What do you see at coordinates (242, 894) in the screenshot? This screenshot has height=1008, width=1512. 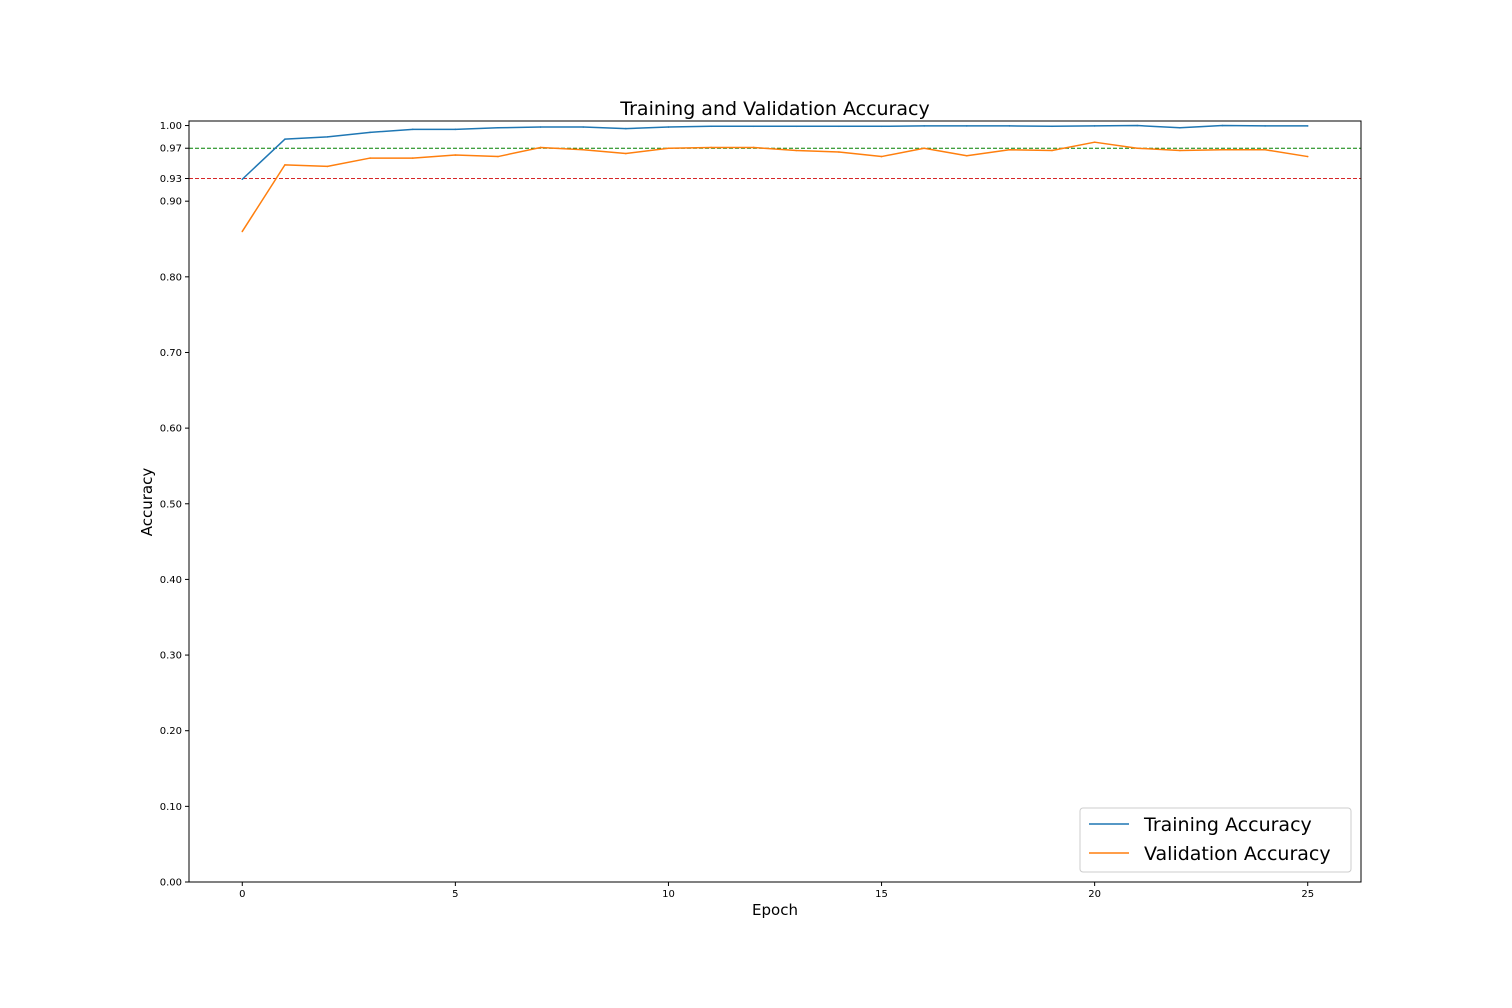 I see `x-tick-label: 0` at bounding box center [242, 894].